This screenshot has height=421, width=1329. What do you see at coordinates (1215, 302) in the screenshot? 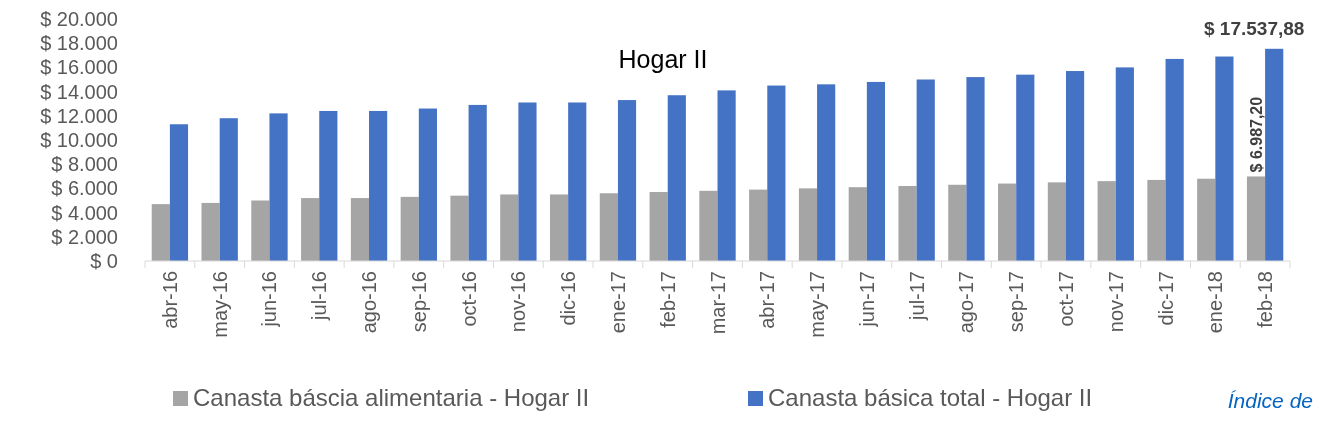
I see `x-tick-label: ene-18` at bounding box center [1215, 302].